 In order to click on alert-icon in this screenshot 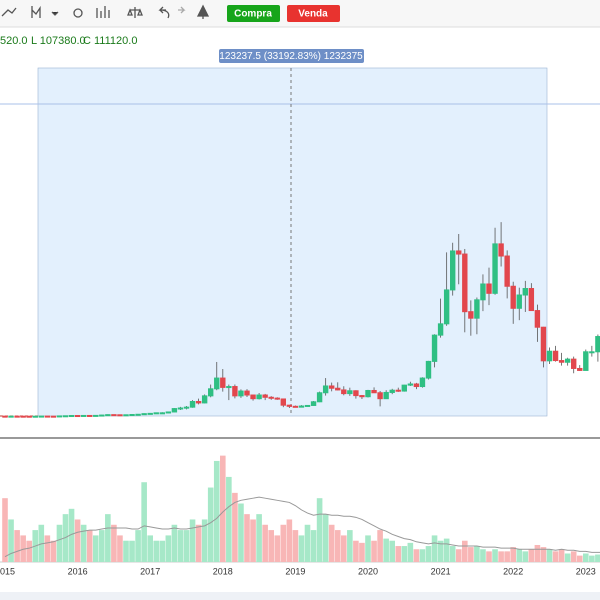, I will do `click(203, 11)`.